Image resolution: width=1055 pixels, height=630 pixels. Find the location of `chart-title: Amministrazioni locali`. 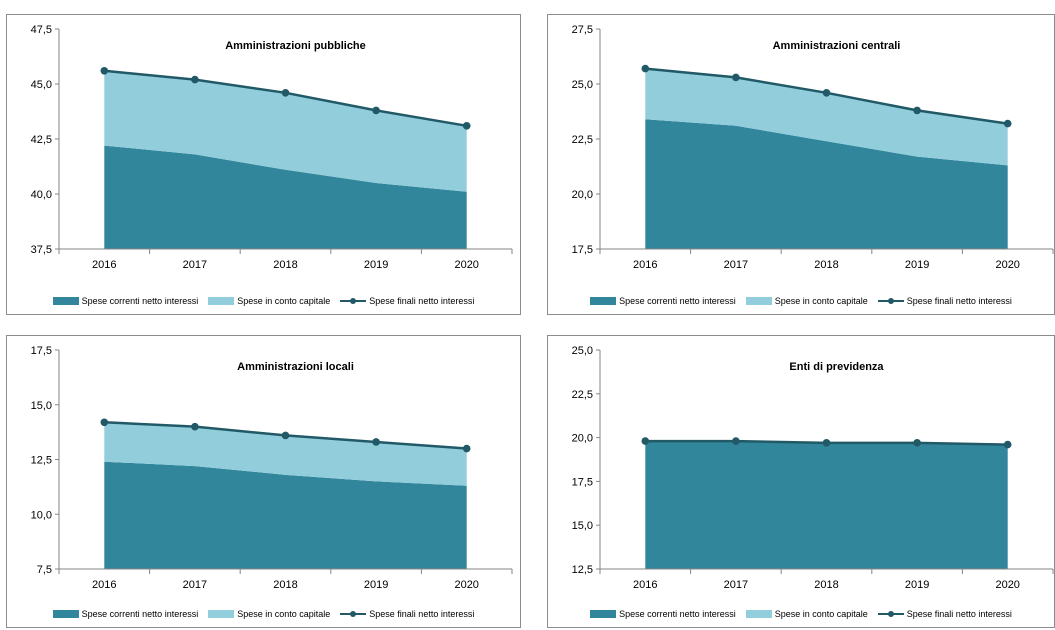

chart-title: Amministrazioni locali is located at coordinates (295, 367).